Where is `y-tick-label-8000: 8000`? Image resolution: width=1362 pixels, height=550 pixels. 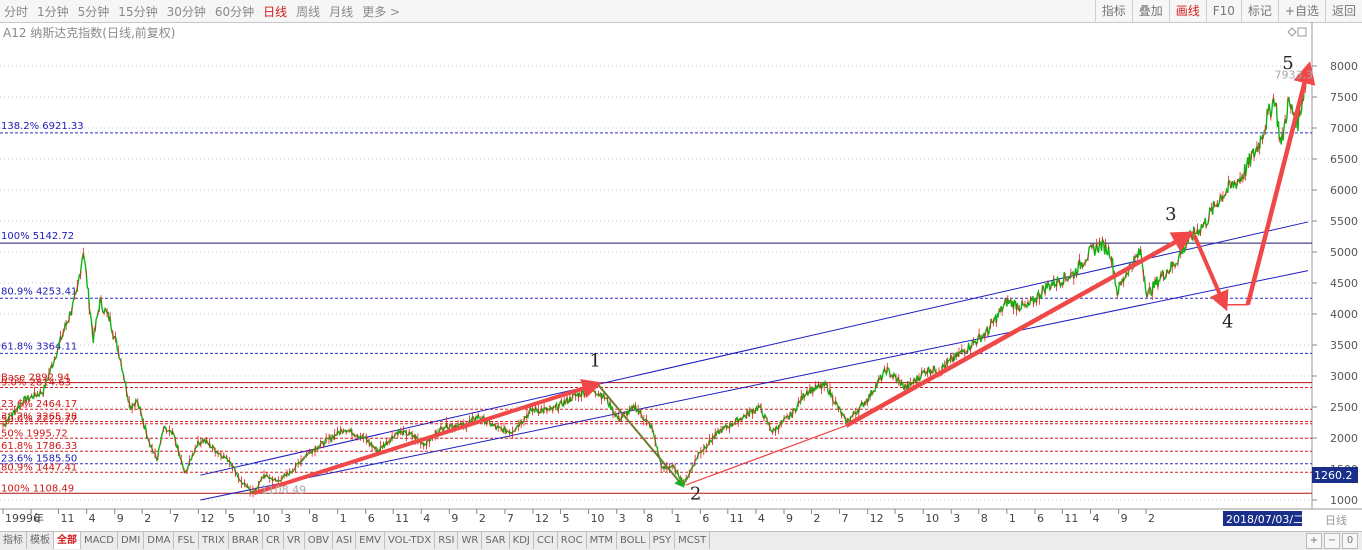
y-tick-label-8000: 8000 is located at coordinates (1344, 66).